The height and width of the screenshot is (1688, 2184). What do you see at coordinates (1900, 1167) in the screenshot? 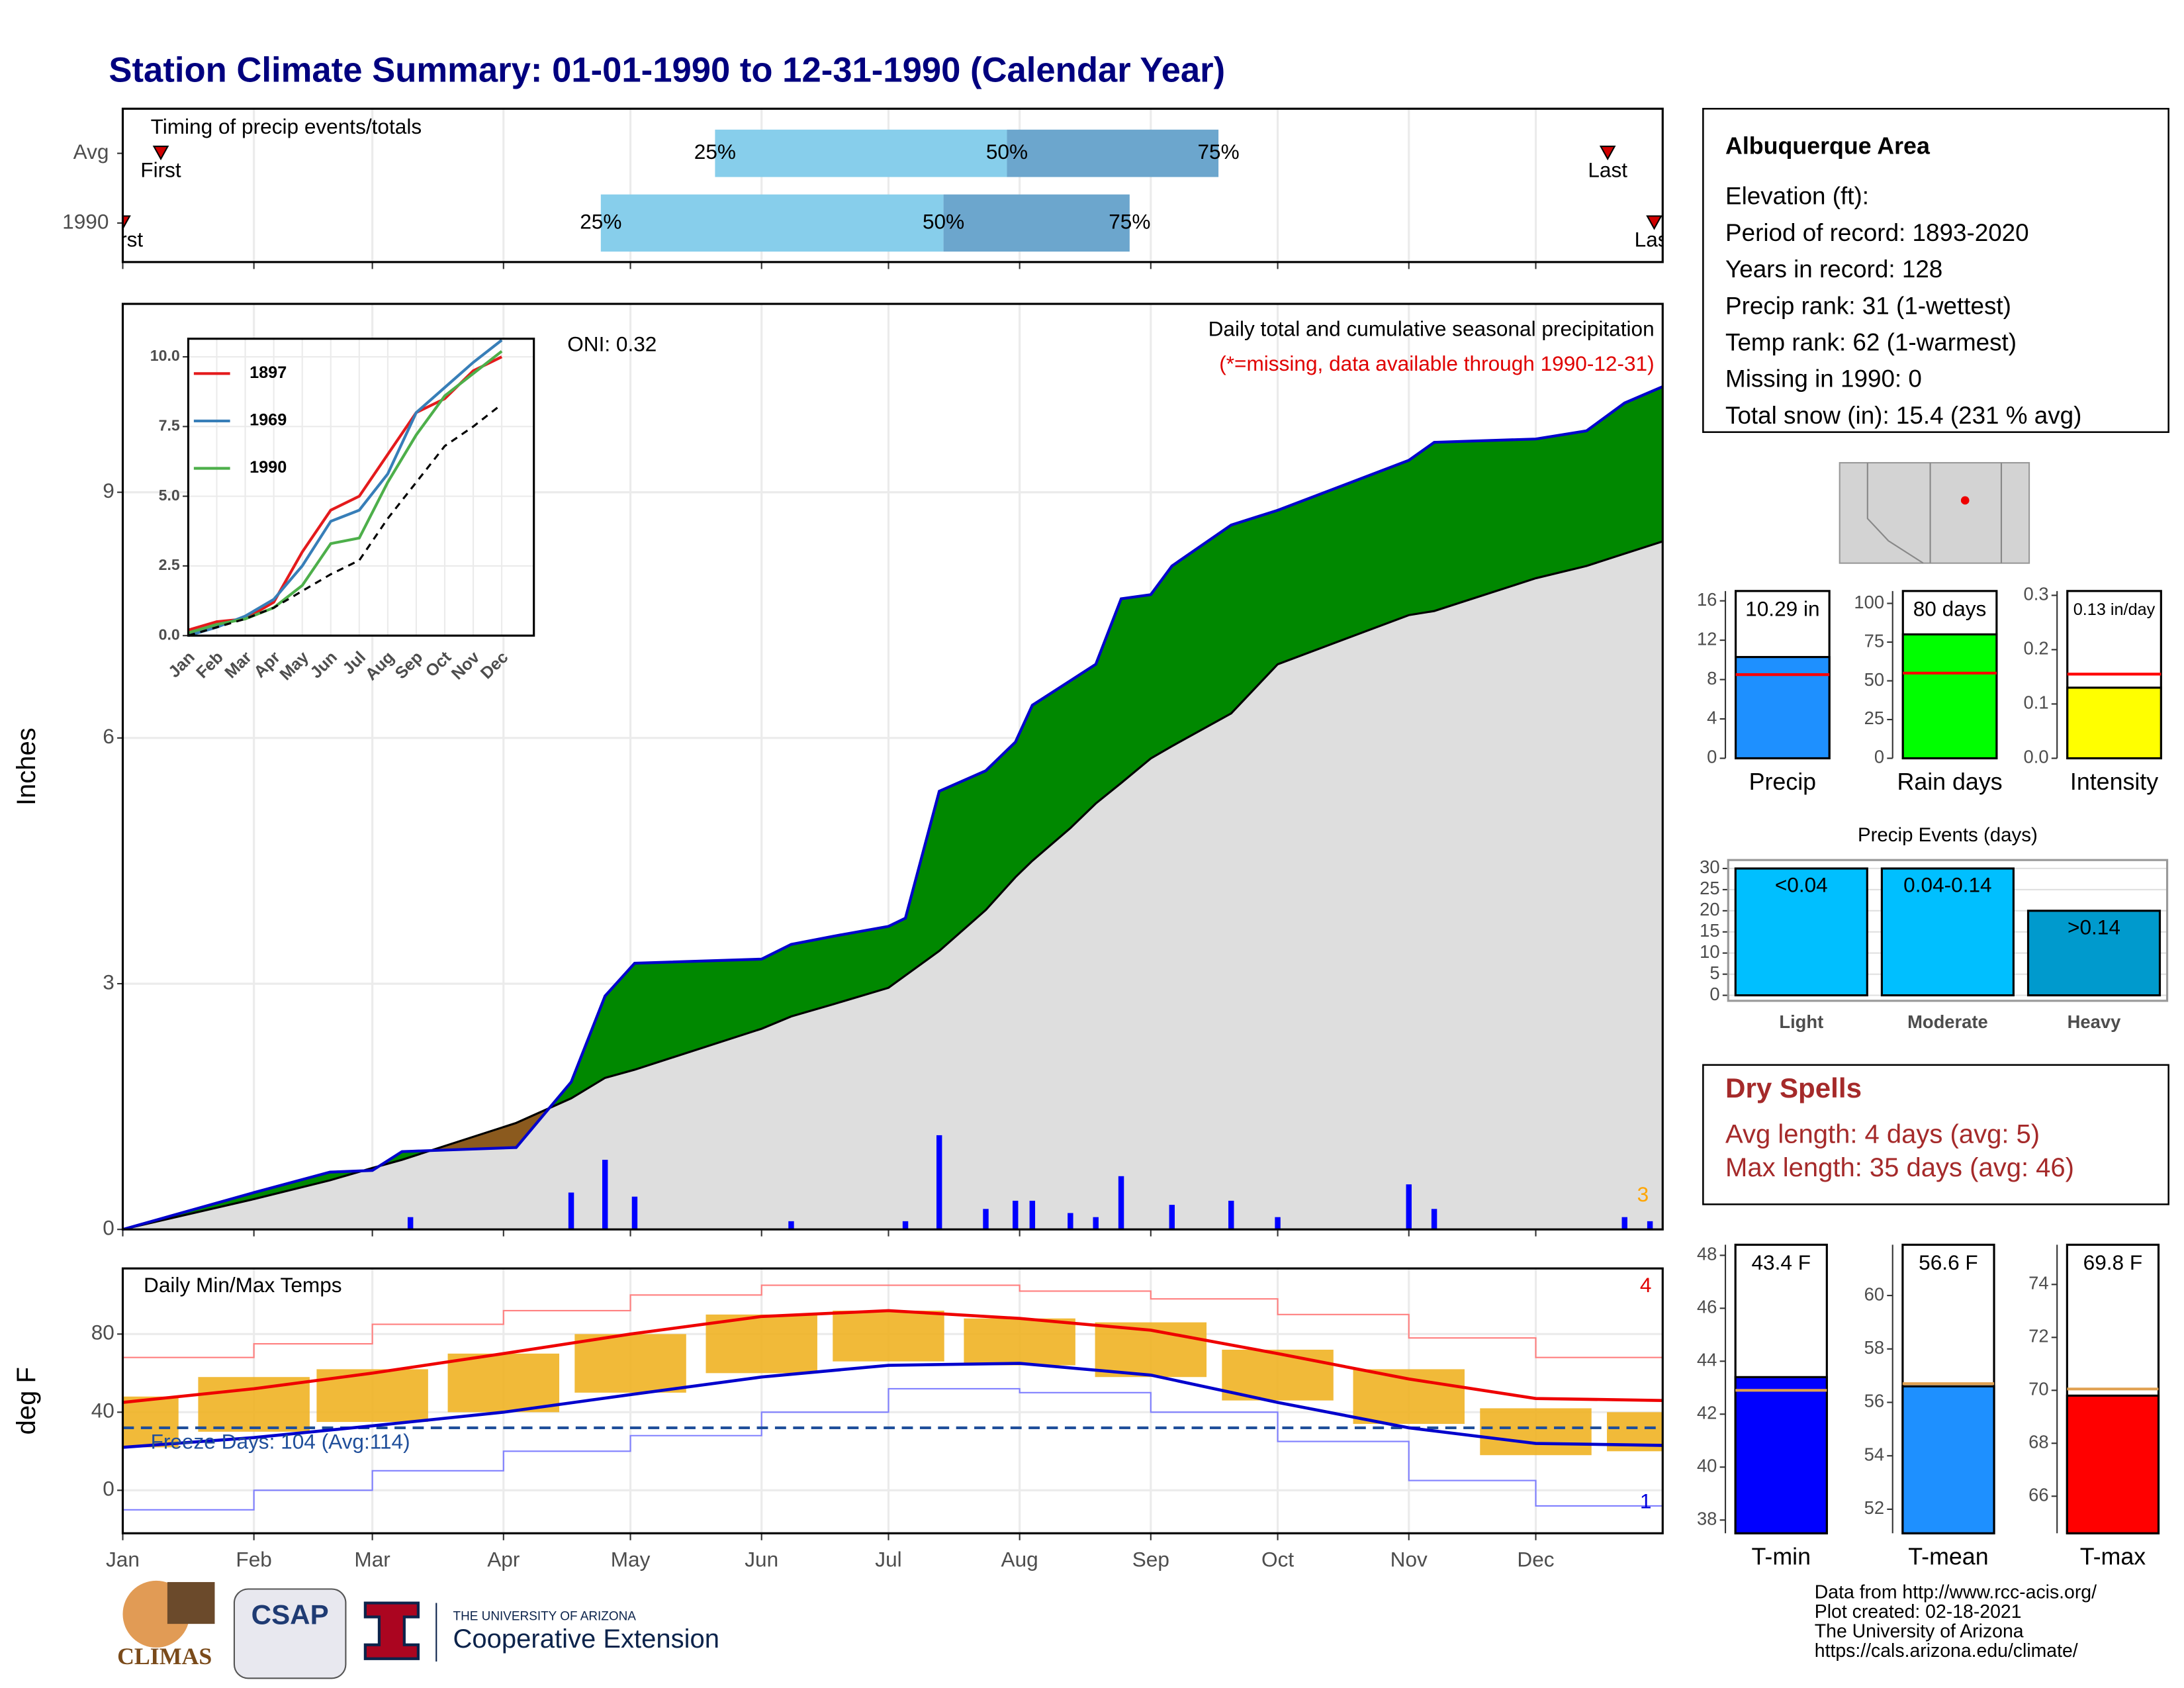
I see `dry-spells-line: Max length: 35 days (avg: 46)` at bounding box center [1900, 1167].